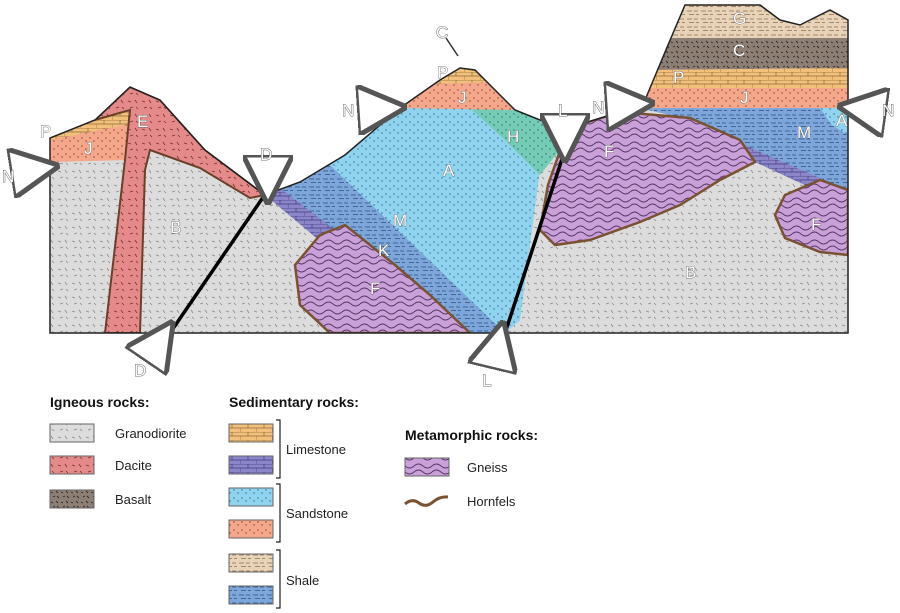  What do you see at coordinates (462, 76) in the screenshot?
I see `summit-limestone-p` at bounding box center [462, 76].